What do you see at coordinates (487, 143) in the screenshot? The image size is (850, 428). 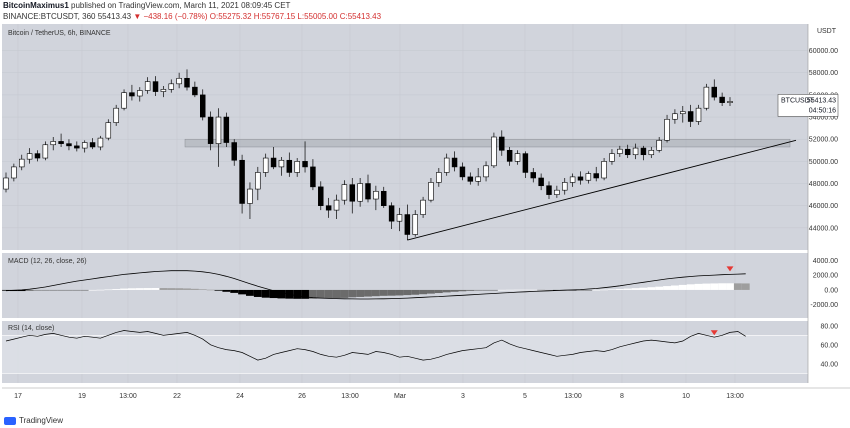 I see `support-zone-rect` at bounding box center [487, 143].